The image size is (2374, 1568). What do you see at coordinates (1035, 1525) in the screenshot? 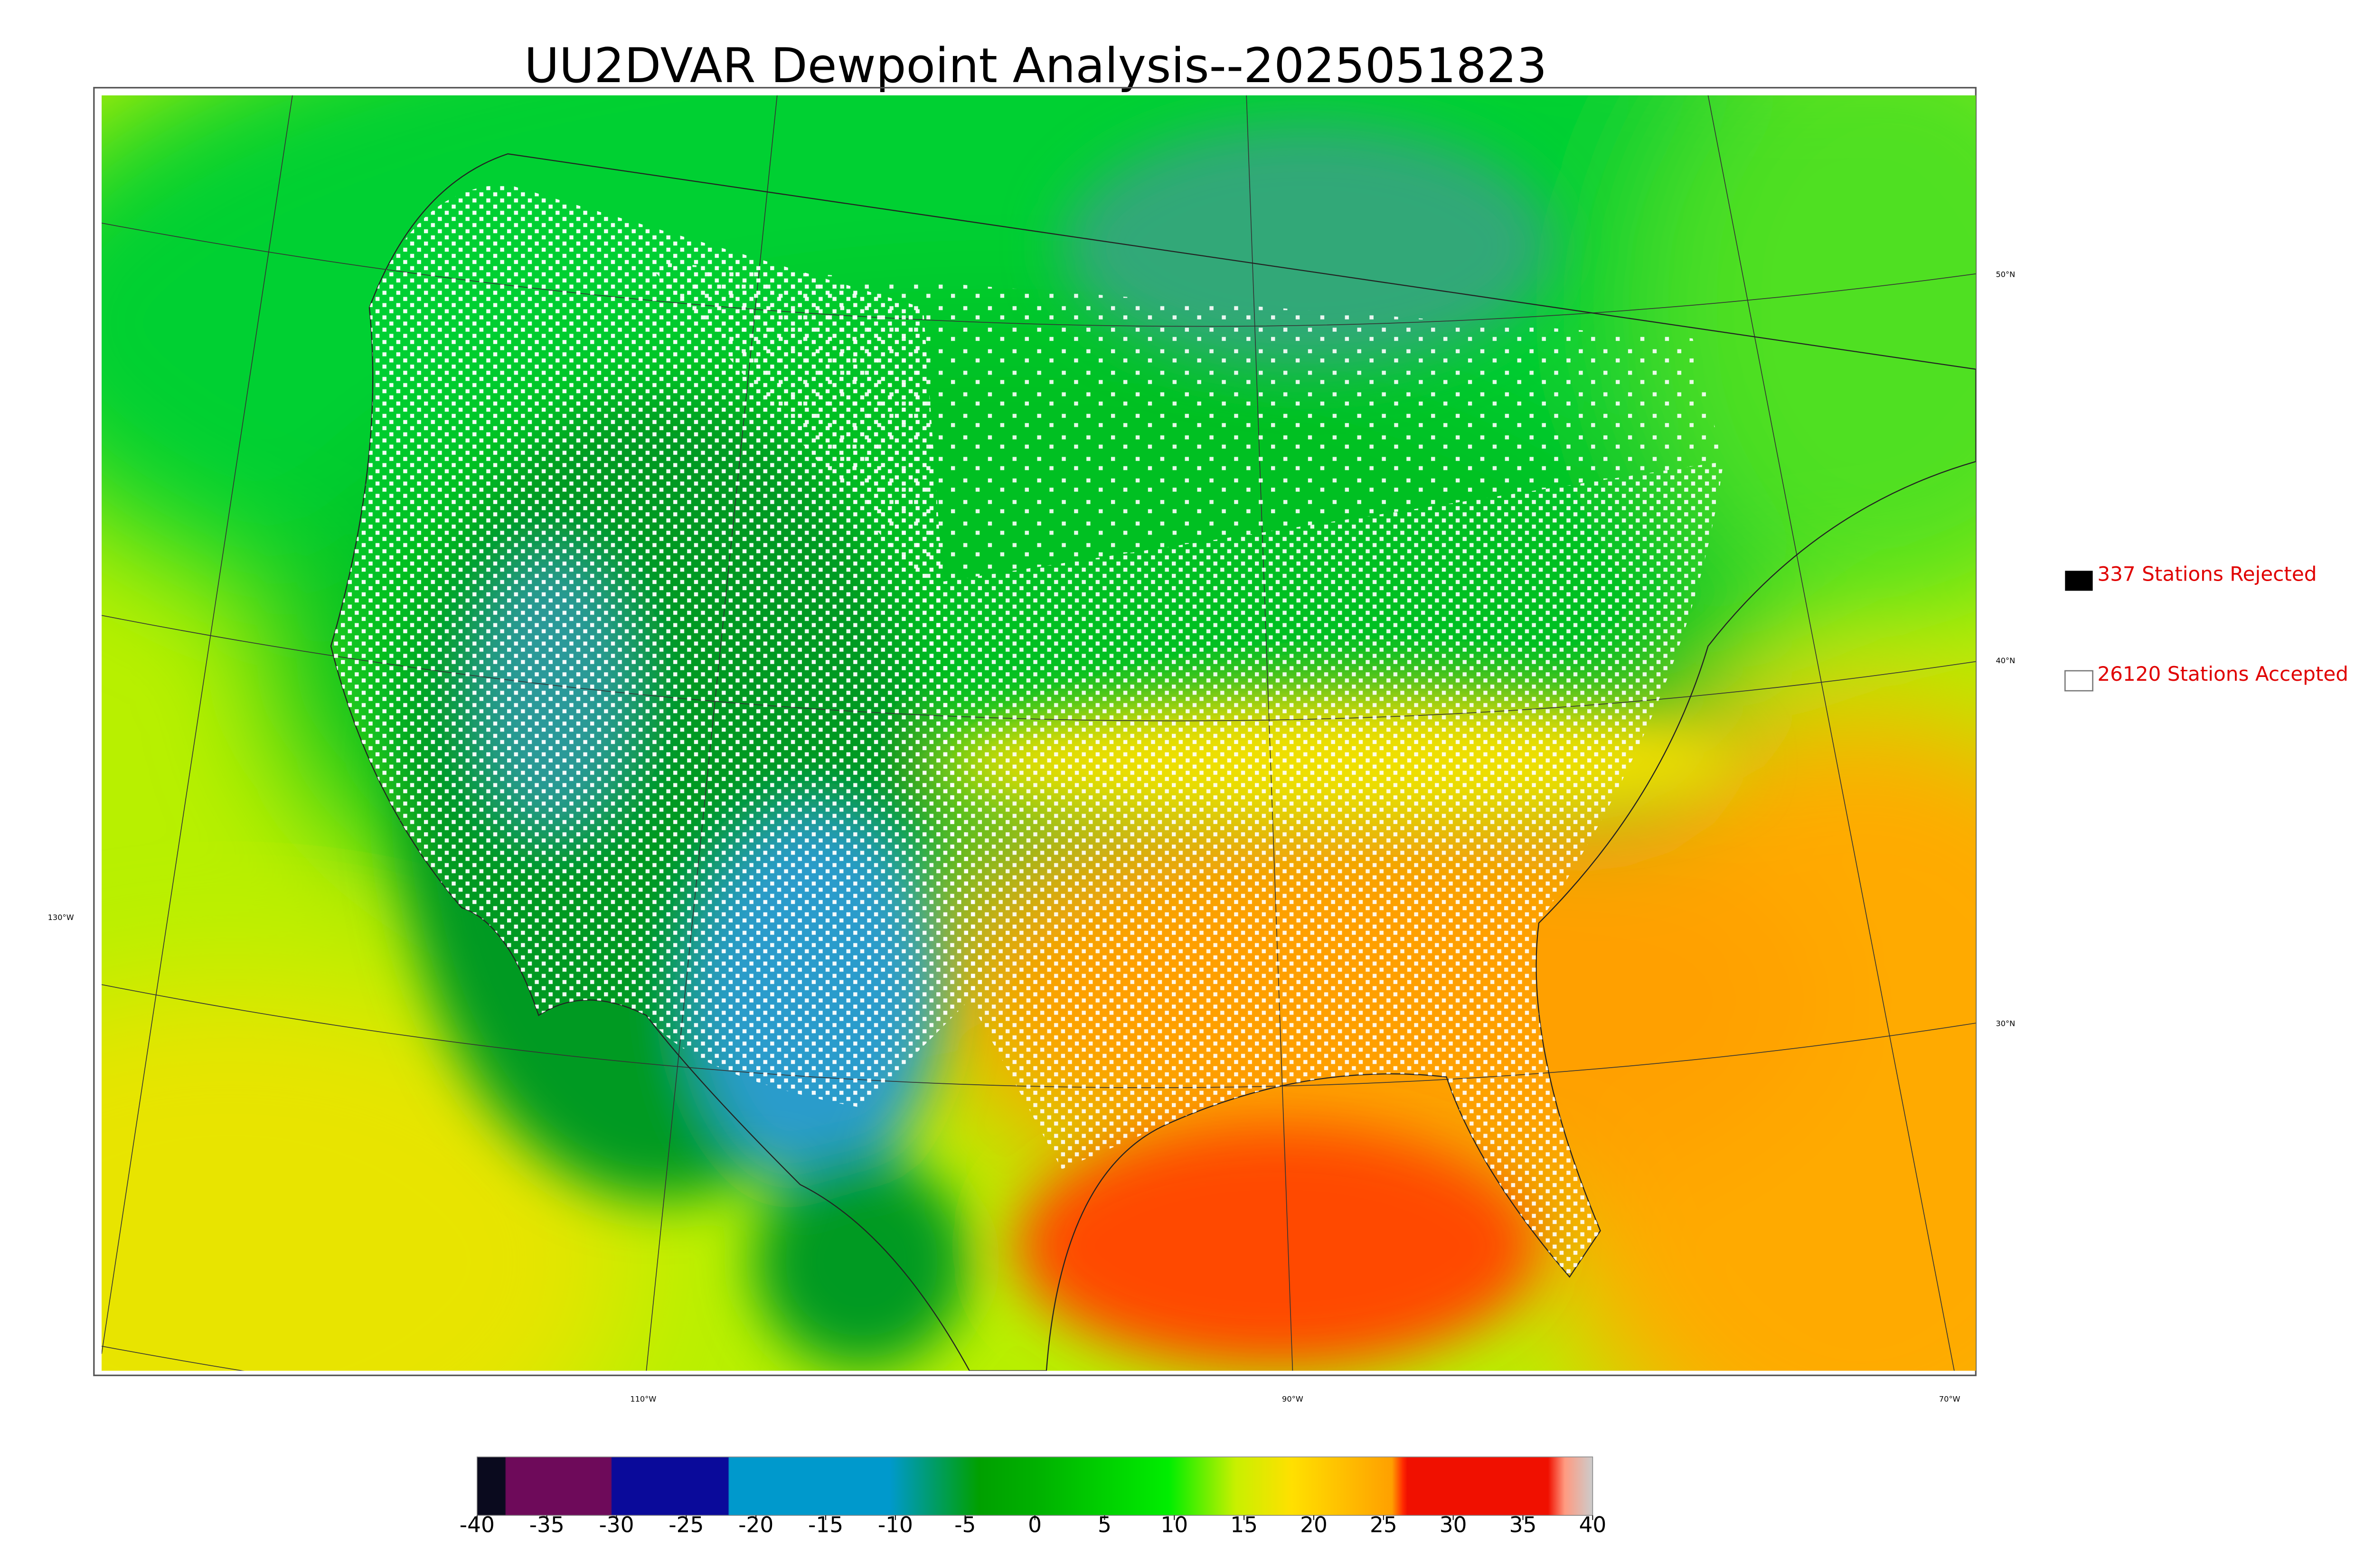
I see `colorbar-tick-label: 0` at bounding box center [1035, 1525].